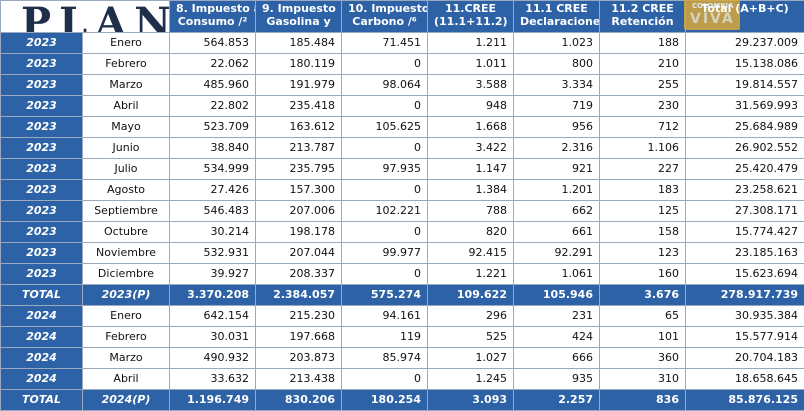  I want to click on value-cell: 230, so click(643, 106).